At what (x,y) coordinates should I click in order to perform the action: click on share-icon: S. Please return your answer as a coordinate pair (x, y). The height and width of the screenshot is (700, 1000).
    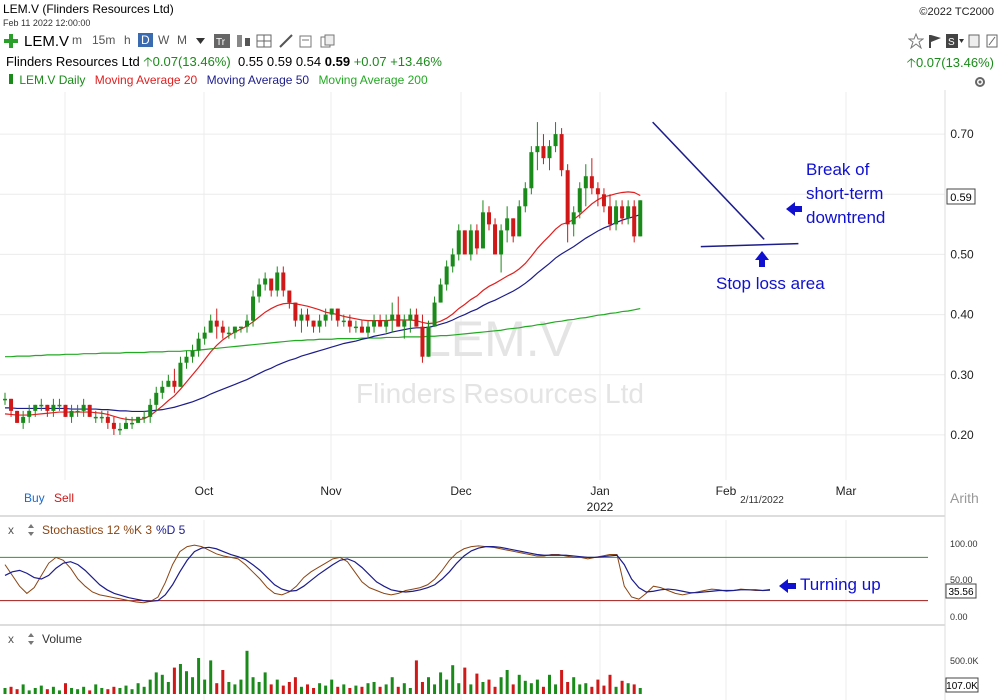
    Looking at the image, I should click on (955, 41).